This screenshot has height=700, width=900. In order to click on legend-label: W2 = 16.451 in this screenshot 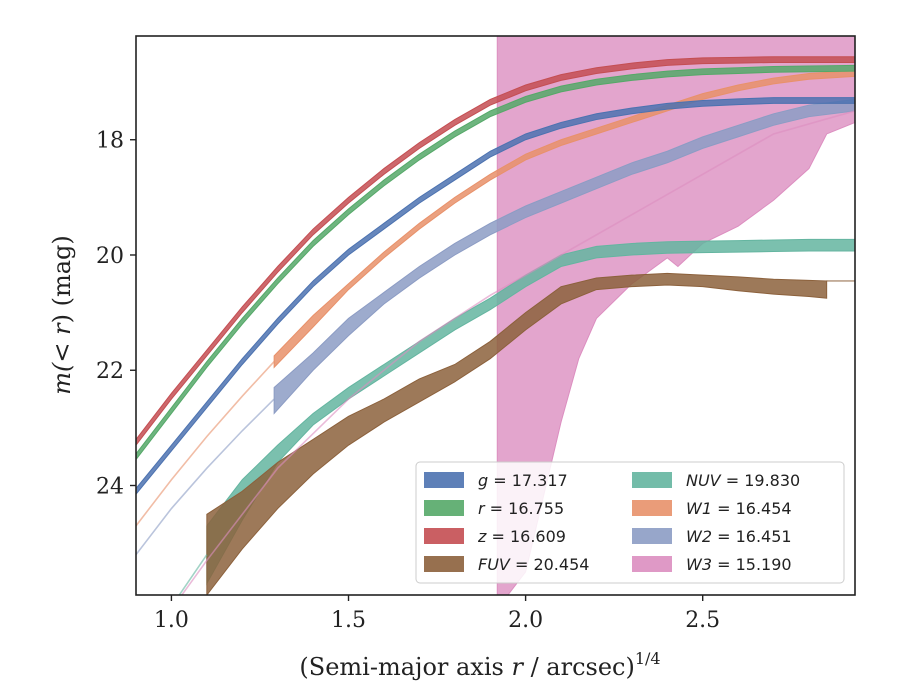, I will do `click(739, 536)`.